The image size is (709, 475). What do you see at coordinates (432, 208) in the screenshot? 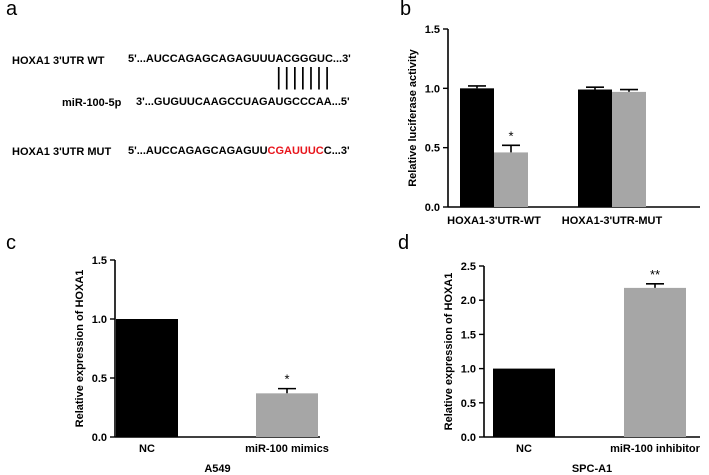
I see `y-tick-label-b: 0.0` at bounding box center [432, 208].